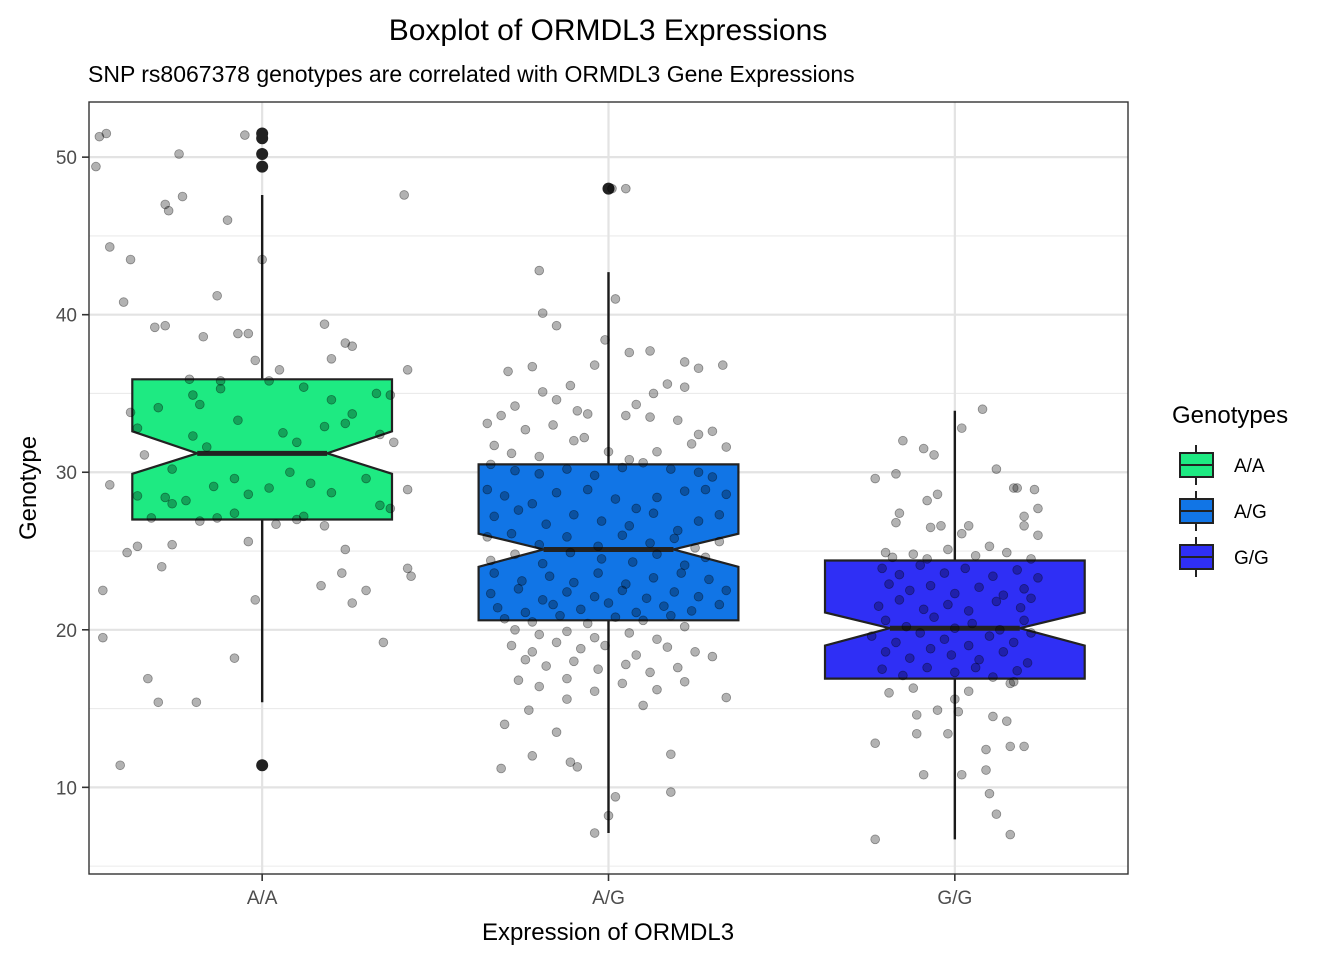 This screenshot has height=960, width=1344. I want to click on chart-title: Boxplot of ORMDL3 Expressions, so click(608, 30).